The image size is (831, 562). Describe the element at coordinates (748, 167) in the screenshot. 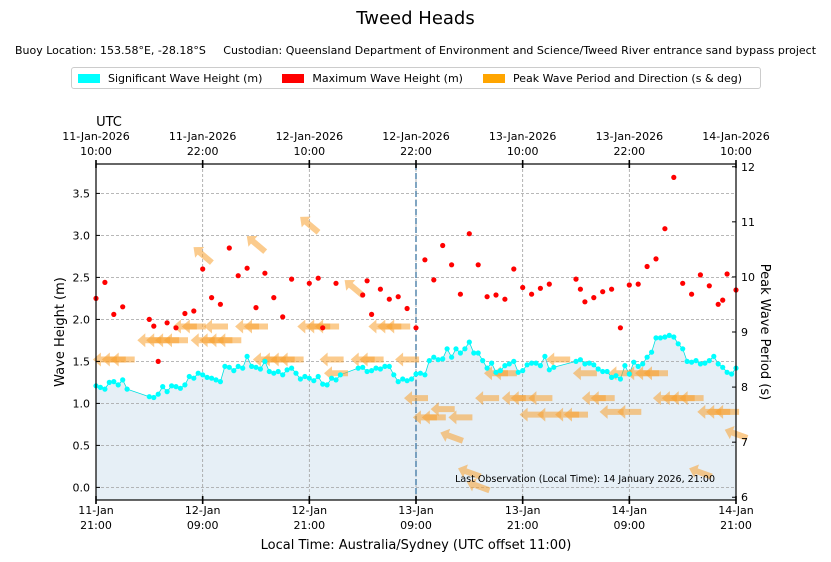

I see `y2-tick-label: 12` at that location.